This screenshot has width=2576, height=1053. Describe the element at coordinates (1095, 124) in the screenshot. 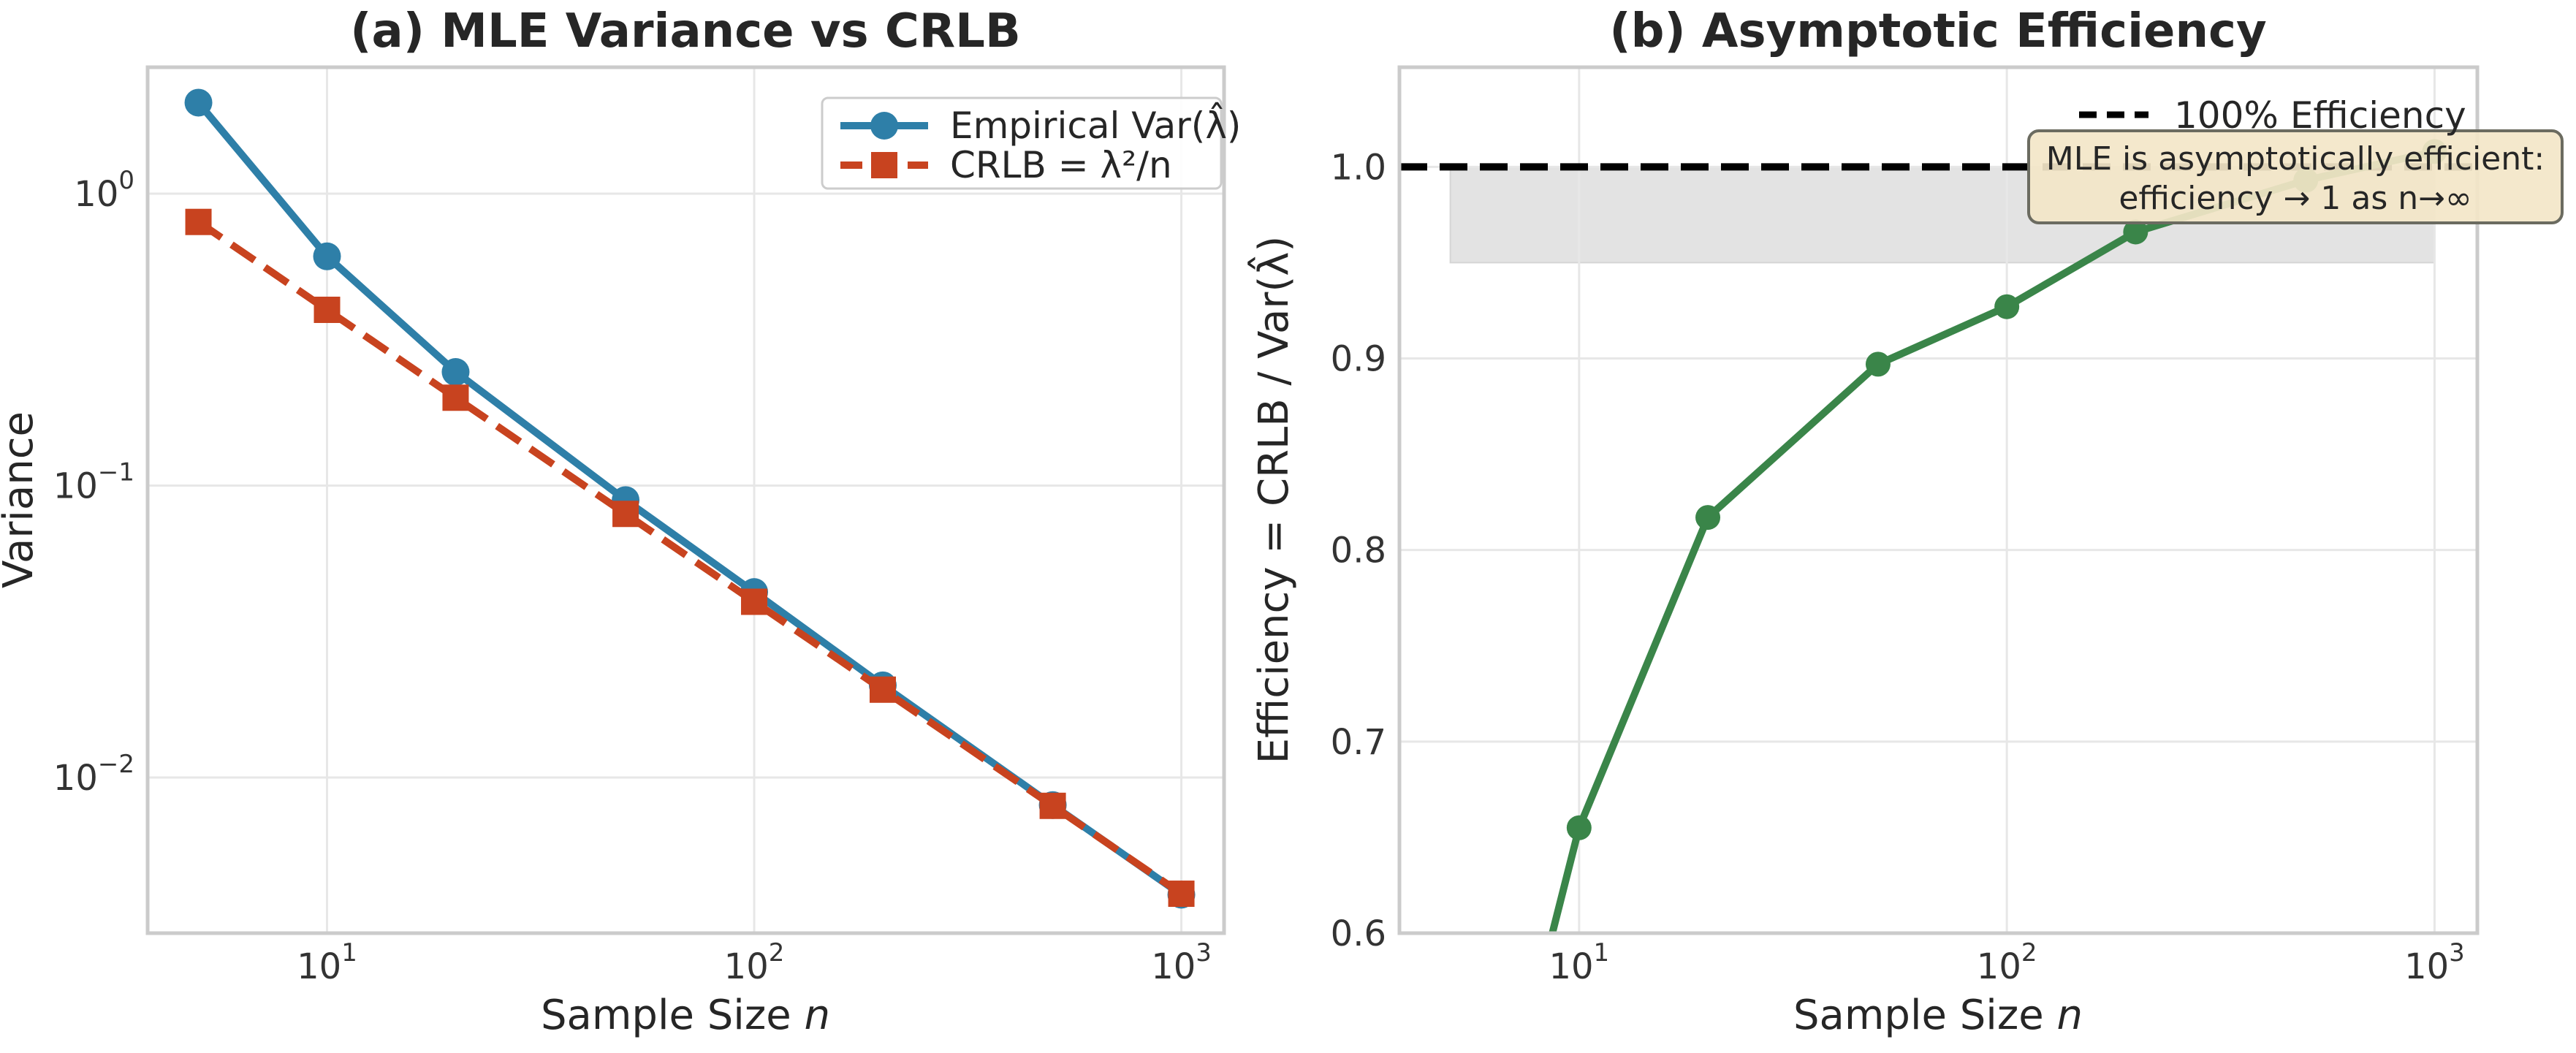

I see `legend-label-empirical: Empirical Var(λ̂)` at that location.